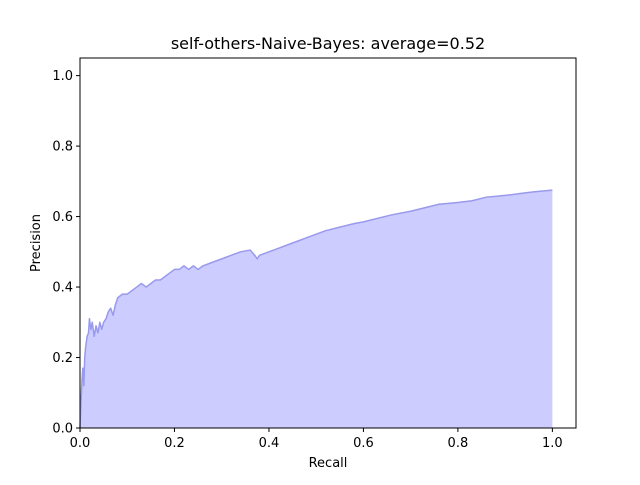 The width and height of the screenshot is (640, 485). I want to click on y-axis-label: Precision, so click(36, 243).